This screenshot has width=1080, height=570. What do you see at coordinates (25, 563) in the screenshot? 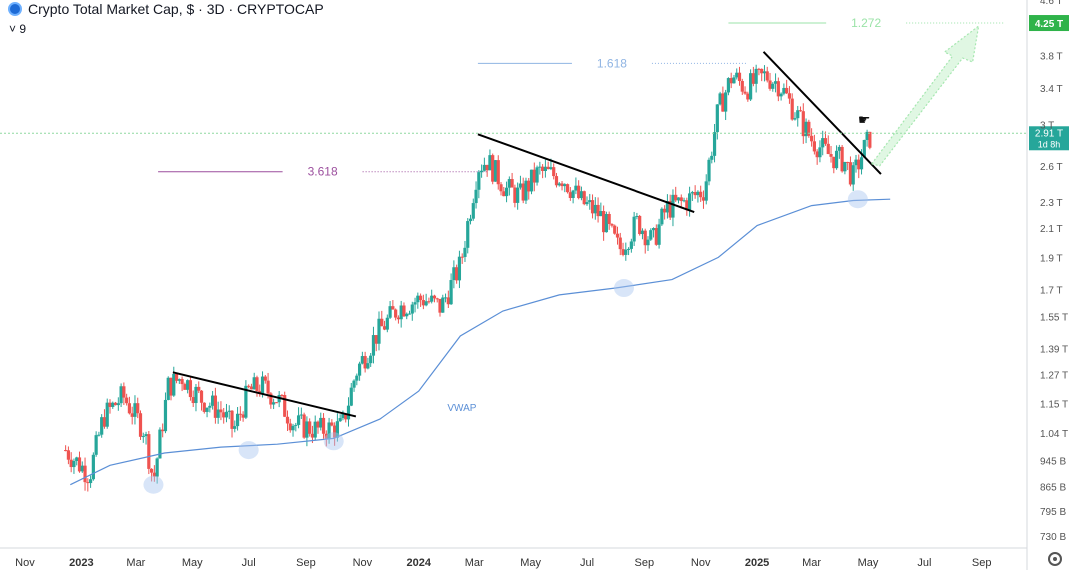
I see `x-tick-label: Nov` at bounding box center [25, 563].